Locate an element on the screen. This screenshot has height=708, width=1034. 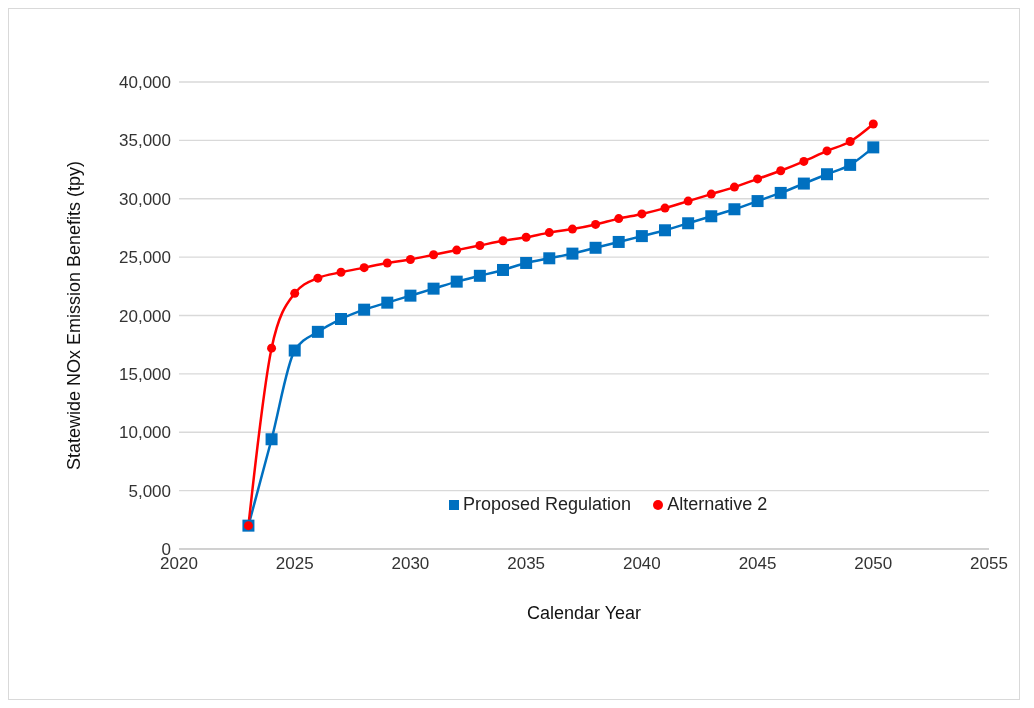
y-tick-label: 15,000 is located at coordinates (145, 374).